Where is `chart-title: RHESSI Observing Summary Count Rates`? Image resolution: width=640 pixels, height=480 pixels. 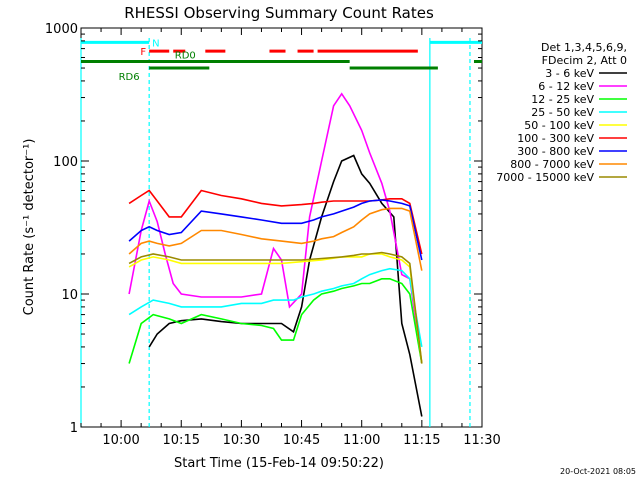 chart-title: RHESSI Observing Summary Count Rates is located at coordinates (279, 13).